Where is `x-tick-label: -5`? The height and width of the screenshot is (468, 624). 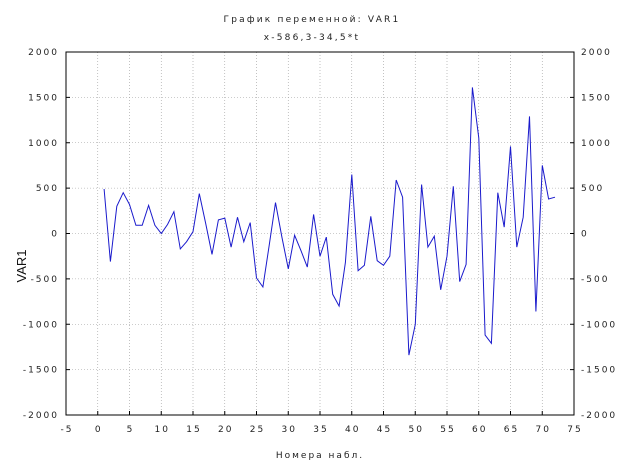 x-tick-label: -5 is located at coordinates (67, 430).